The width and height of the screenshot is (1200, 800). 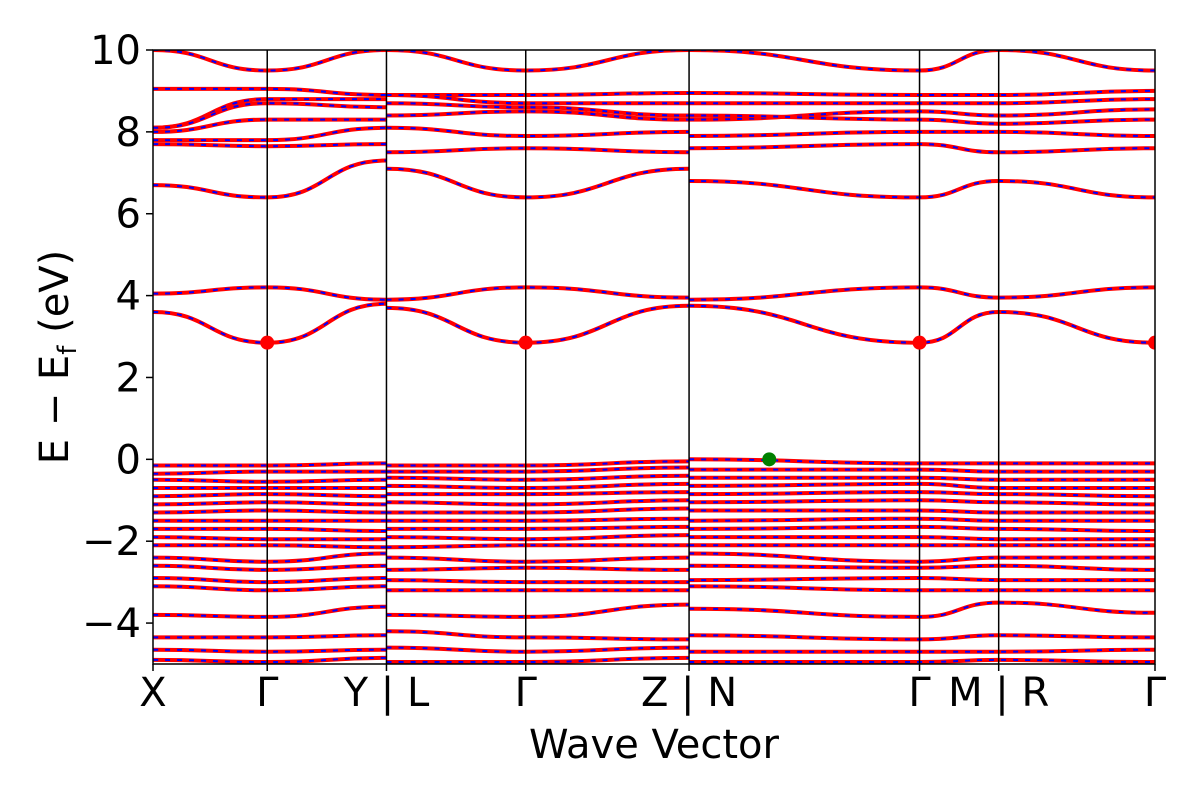 I want to click on y-axis-label-subscript: f, so click(x=68, y=350).